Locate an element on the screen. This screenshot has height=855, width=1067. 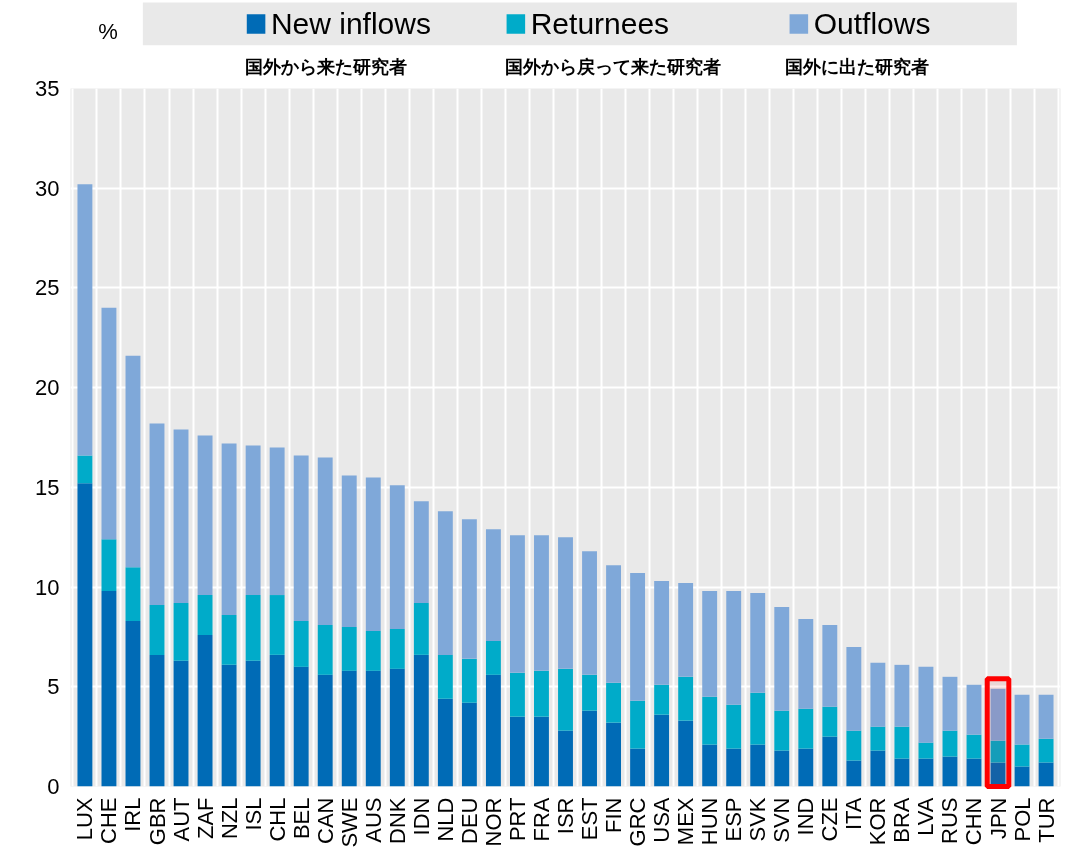
x-tick-label: LVA is located at coordinates (926, 816).